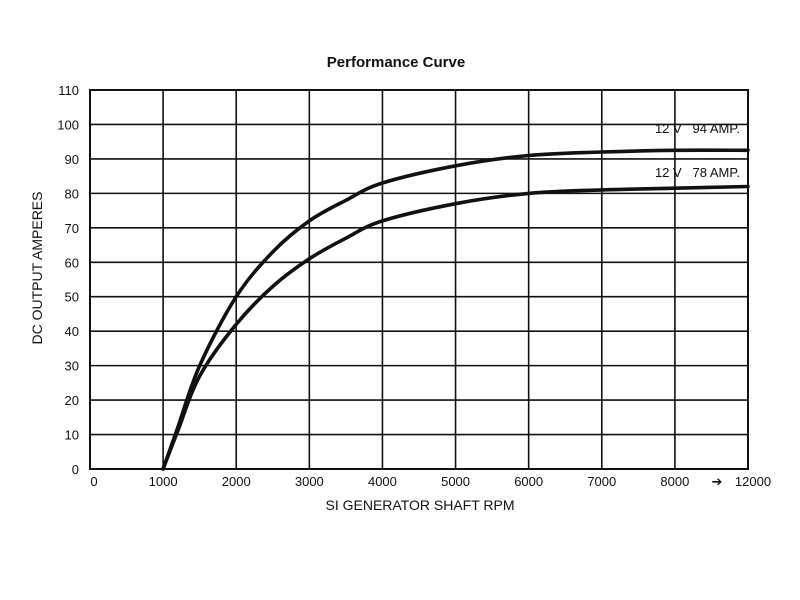  Describe the element at coordinates (419, 505) in the screenshot. I see `x-axis-title: SI GENERATOR SHAFT RPM` at that location.